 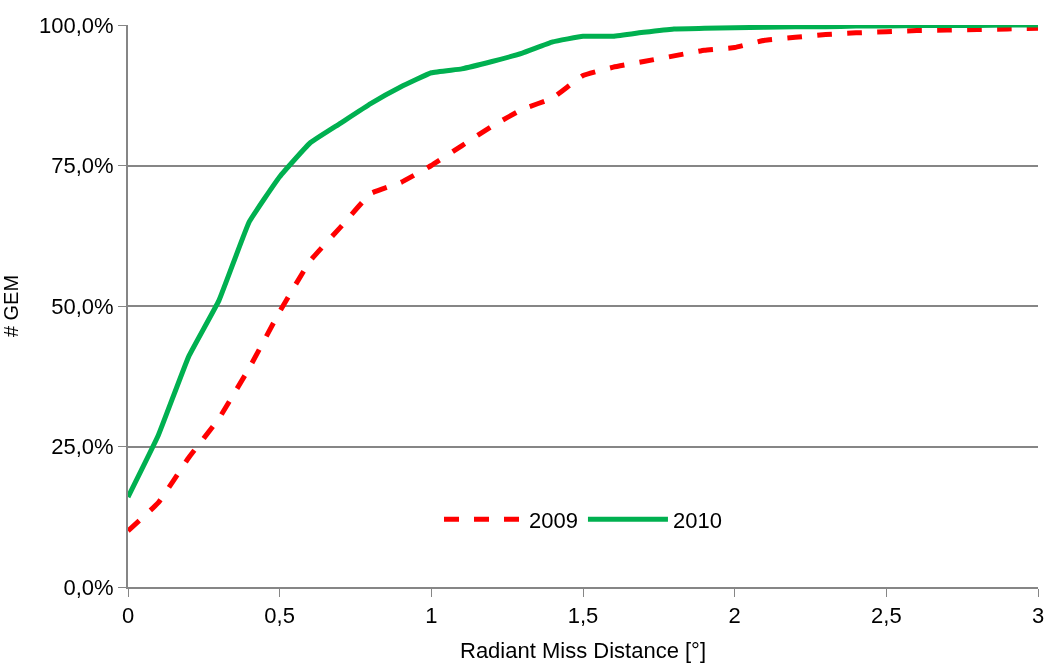 I want to click on legend-label: 2009, so click(x=553, y=520).